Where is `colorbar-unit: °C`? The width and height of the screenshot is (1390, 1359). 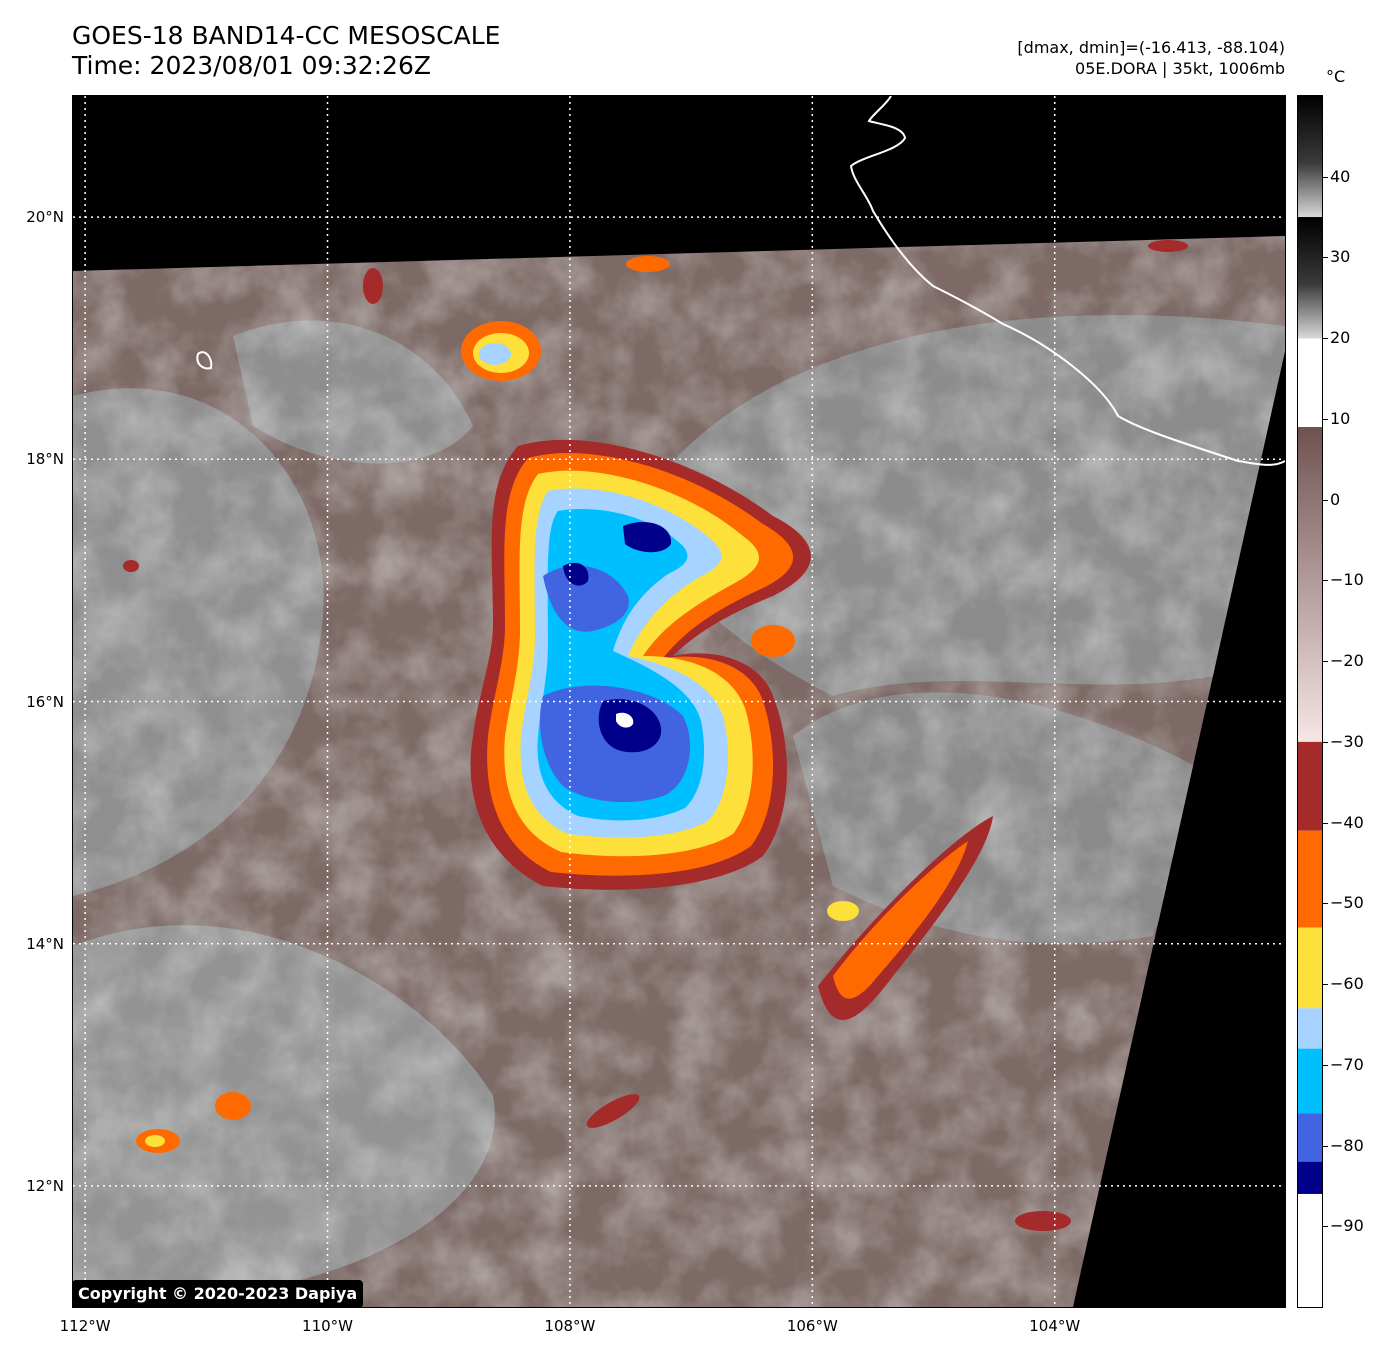 colorbar-unit: °C is located at coordinates (1336, 76).